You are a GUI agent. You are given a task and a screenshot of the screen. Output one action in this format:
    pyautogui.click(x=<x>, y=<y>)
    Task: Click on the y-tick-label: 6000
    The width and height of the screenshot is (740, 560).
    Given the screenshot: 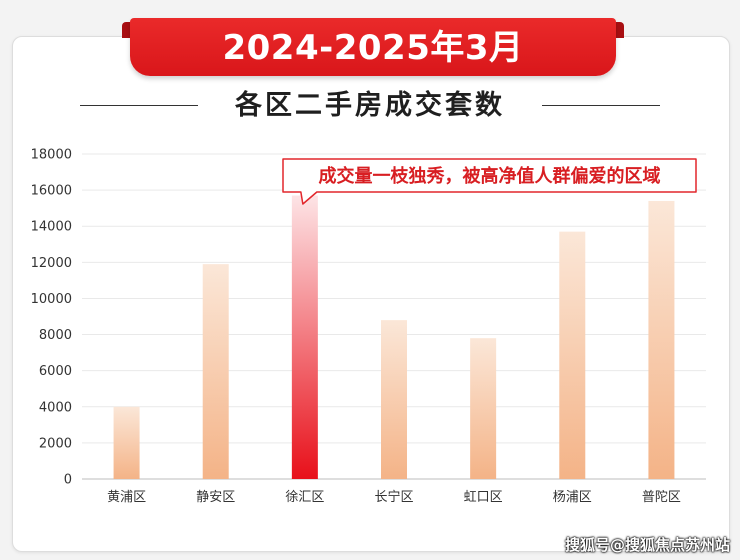 What is the action you would take?
    pyautogui.click(x=55, y=371)
    